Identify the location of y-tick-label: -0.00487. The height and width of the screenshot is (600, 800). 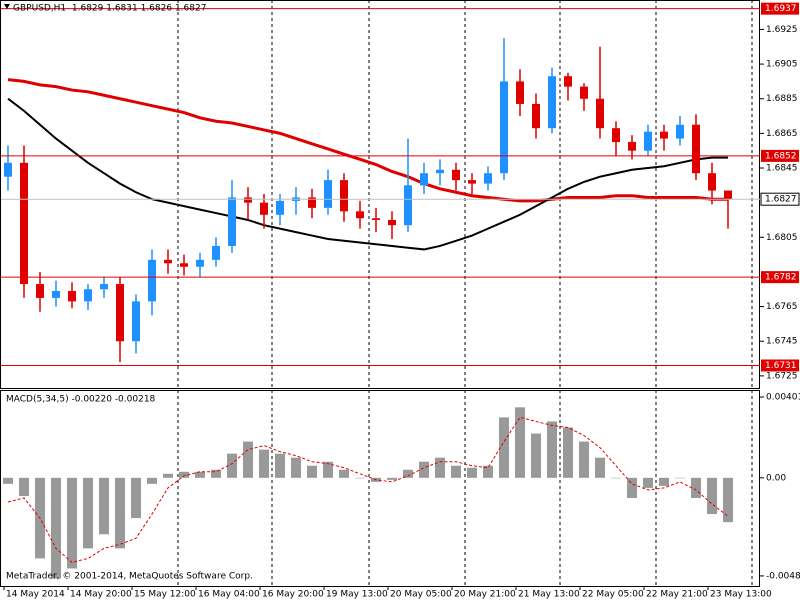
(783, 576).